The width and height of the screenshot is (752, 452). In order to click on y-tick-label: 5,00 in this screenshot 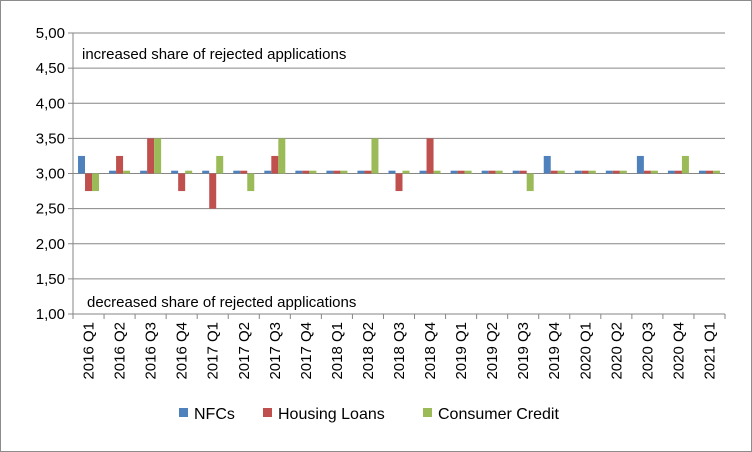, I will do `click(50, 33)`.